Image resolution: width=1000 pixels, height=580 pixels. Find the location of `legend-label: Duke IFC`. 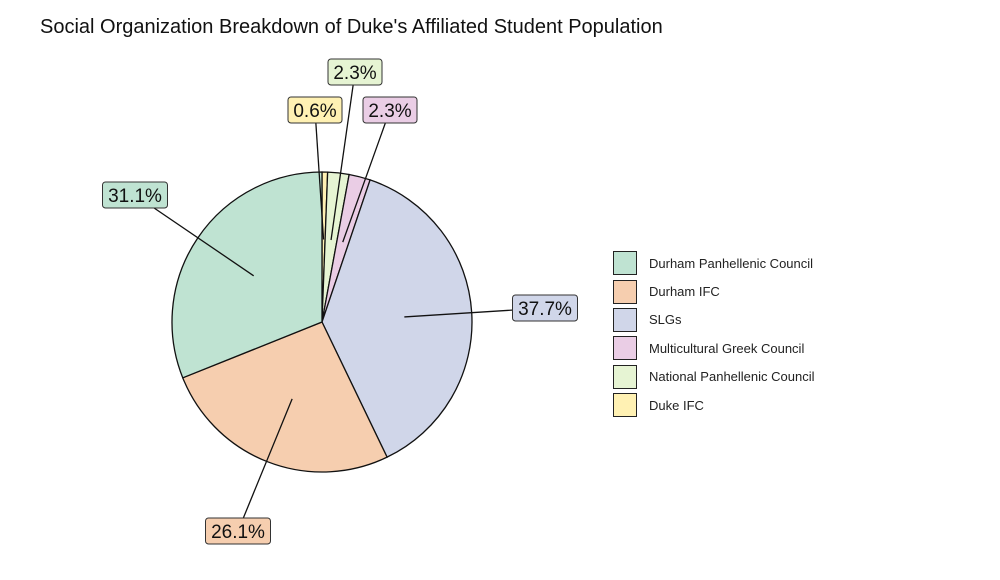

legend-label: Duke IFC is located at coordinates (676, 405).